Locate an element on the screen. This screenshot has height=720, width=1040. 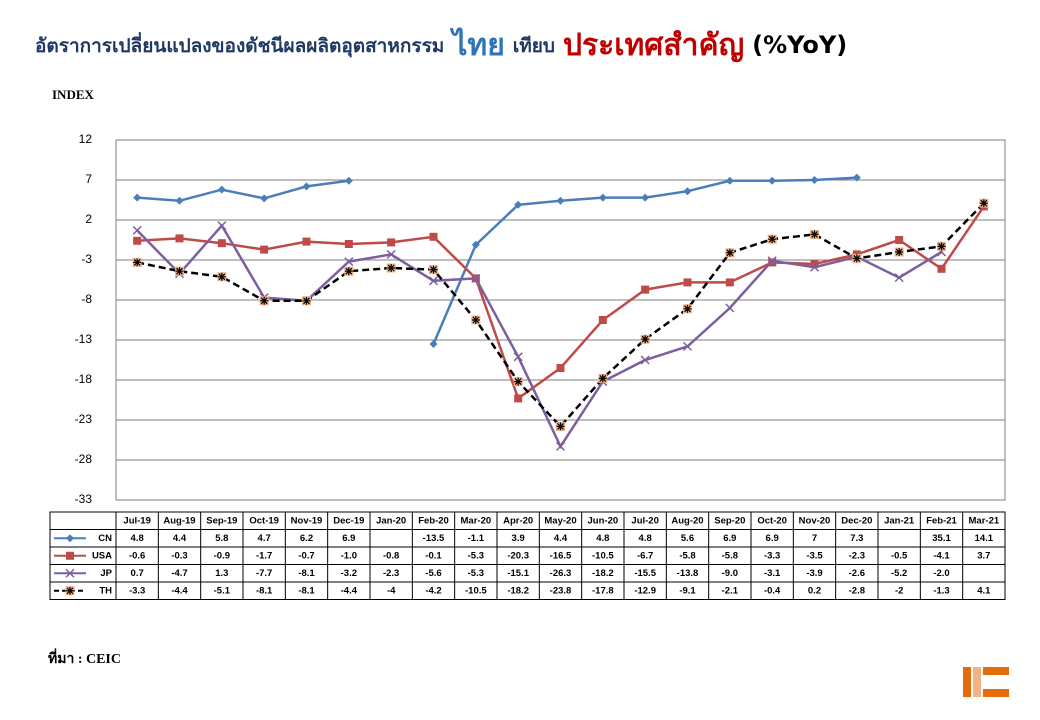
table-value: 4.1 is located at coordinates (984, 590).